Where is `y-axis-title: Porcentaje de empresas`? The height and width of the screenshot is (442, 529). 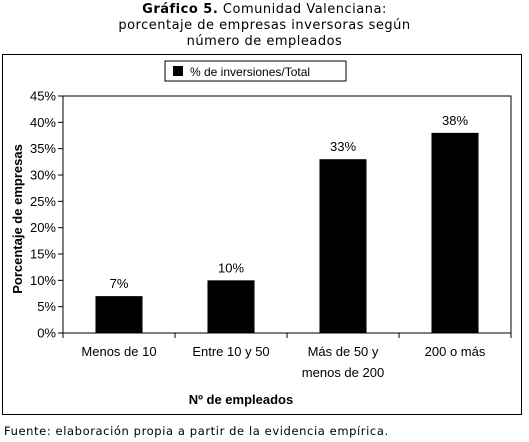
y-axis-title: Porcentaje de empresas is located at coordinates (17, 219).